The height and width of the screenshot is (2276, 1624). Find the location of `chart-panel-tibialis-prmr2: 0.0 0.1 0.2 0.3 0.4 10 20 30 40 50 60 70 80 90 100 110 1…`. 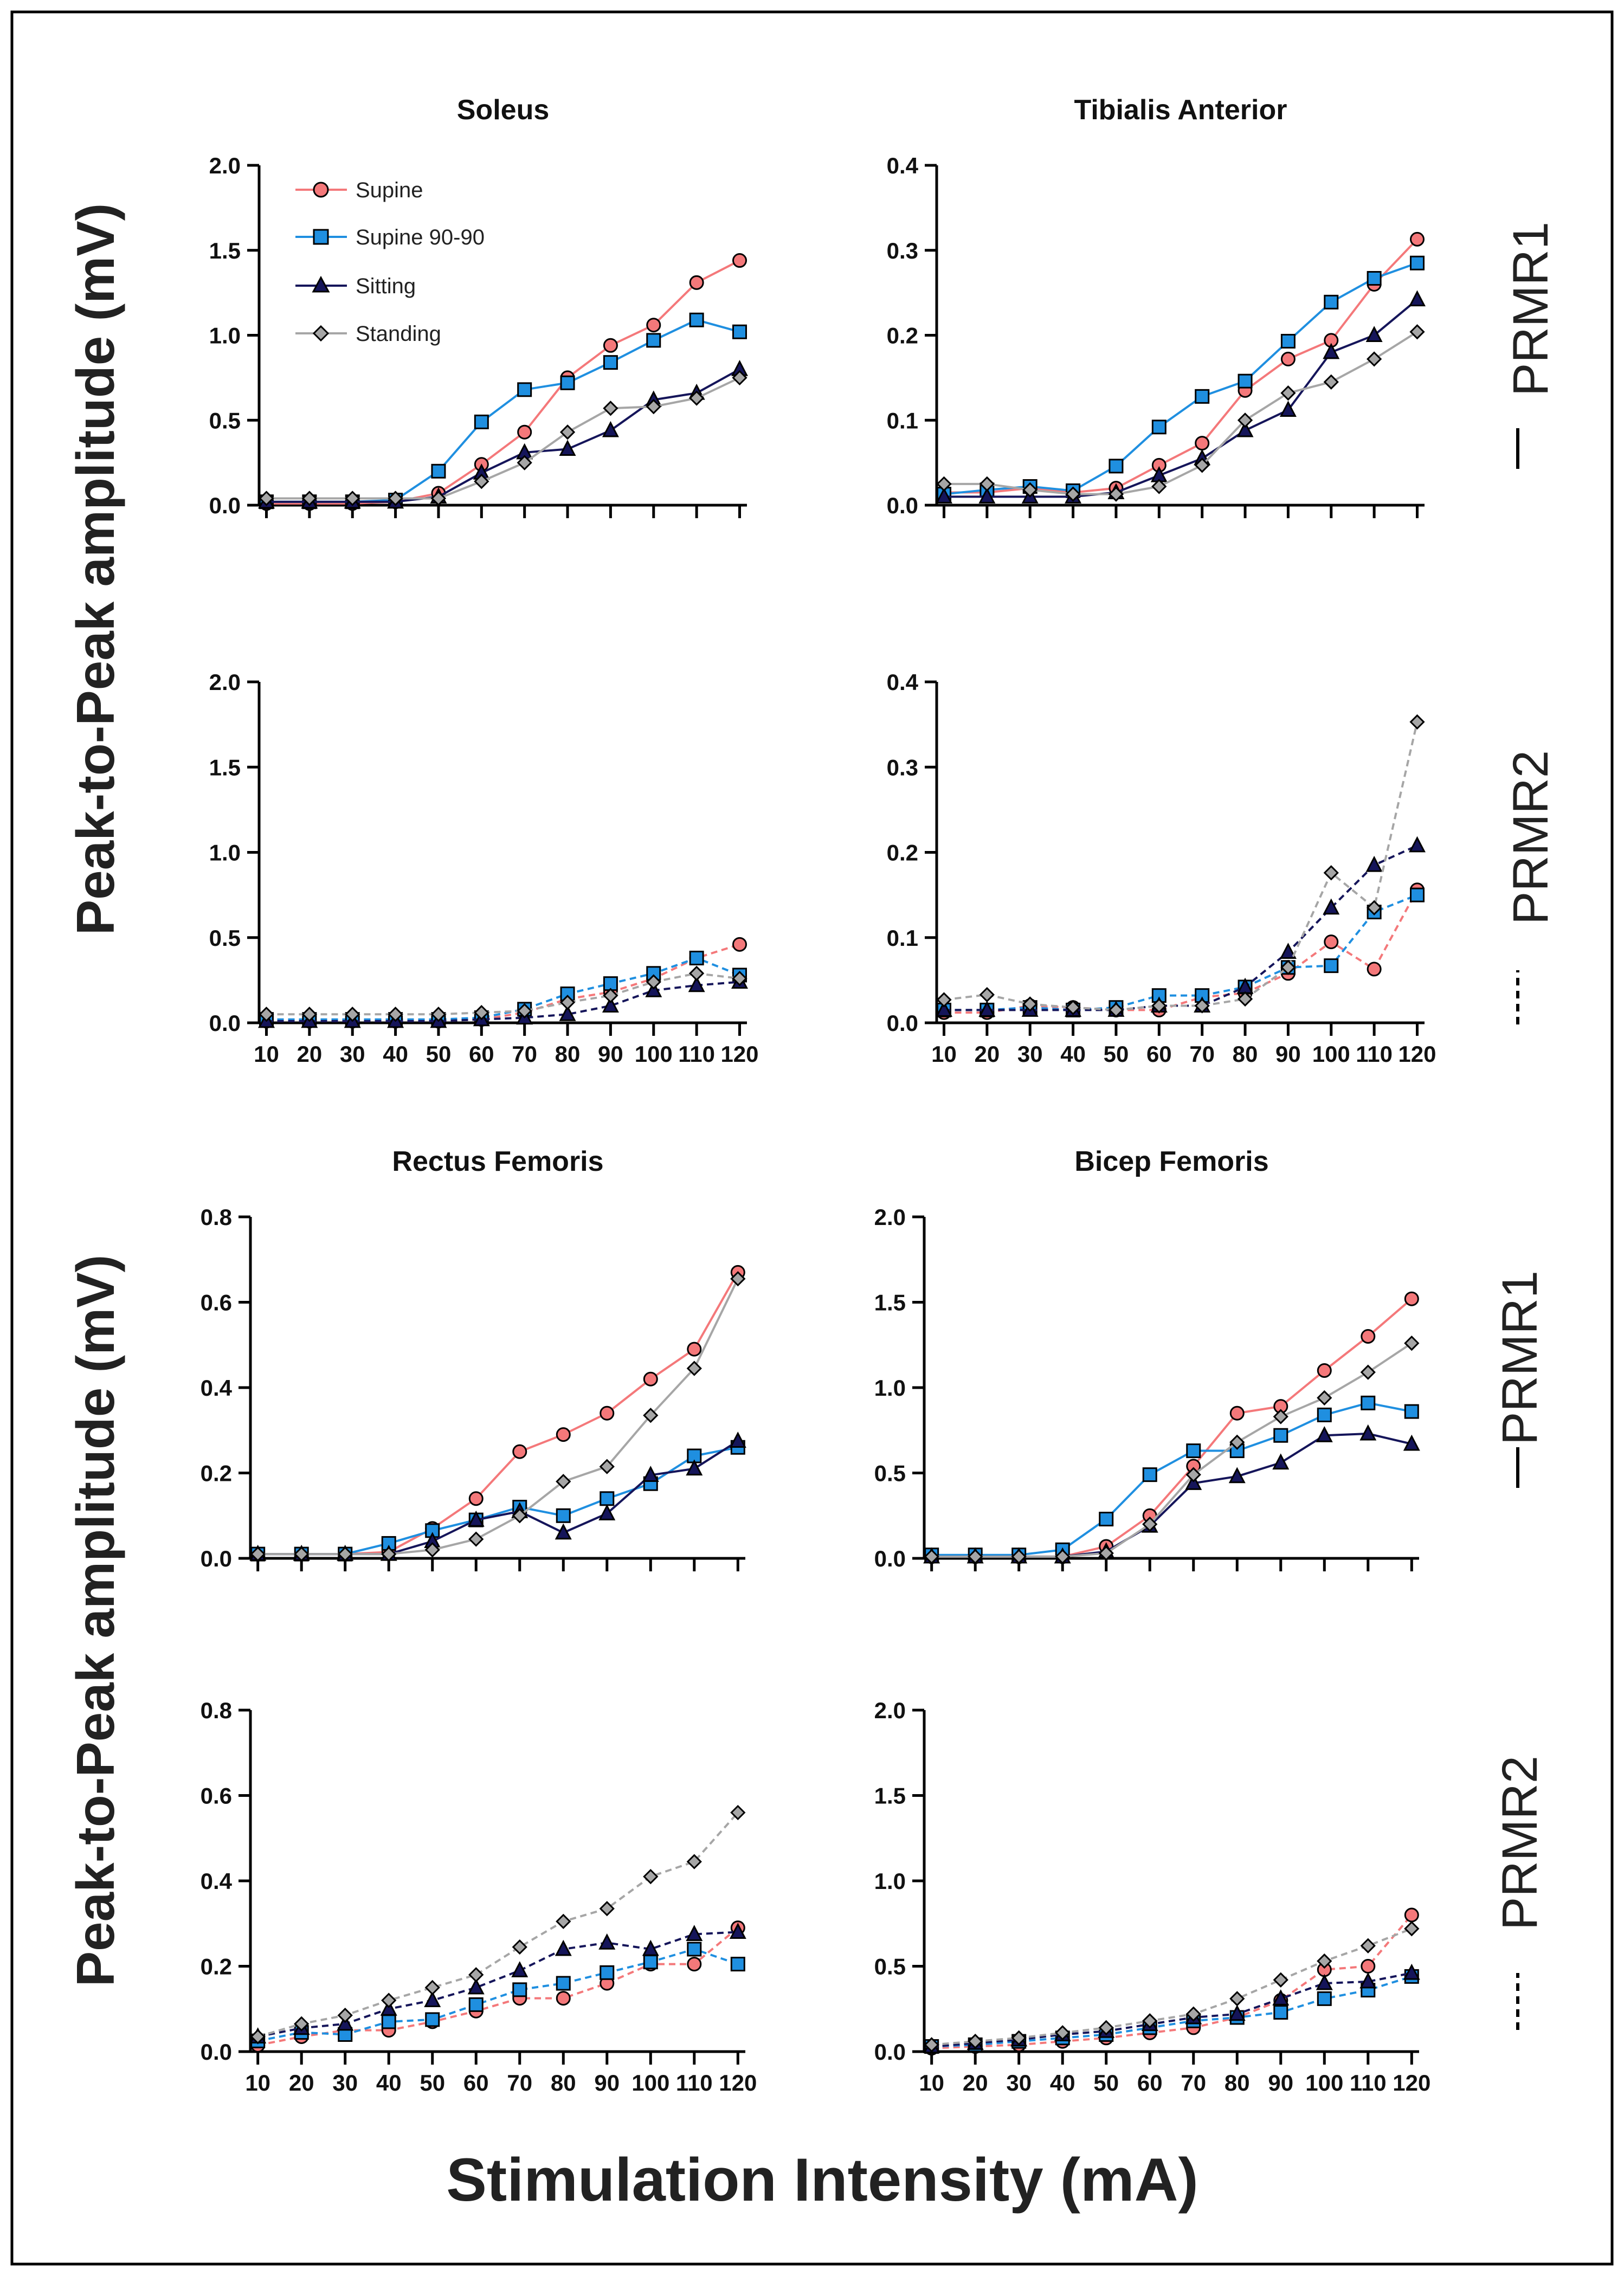

chart-panel-tibialis-prmr2: 0.0 0.1 0.2 0.3 0.4 10 20 30 40 50 60 70 80 90 100 110 1… is located at coordinates (1161, 868).